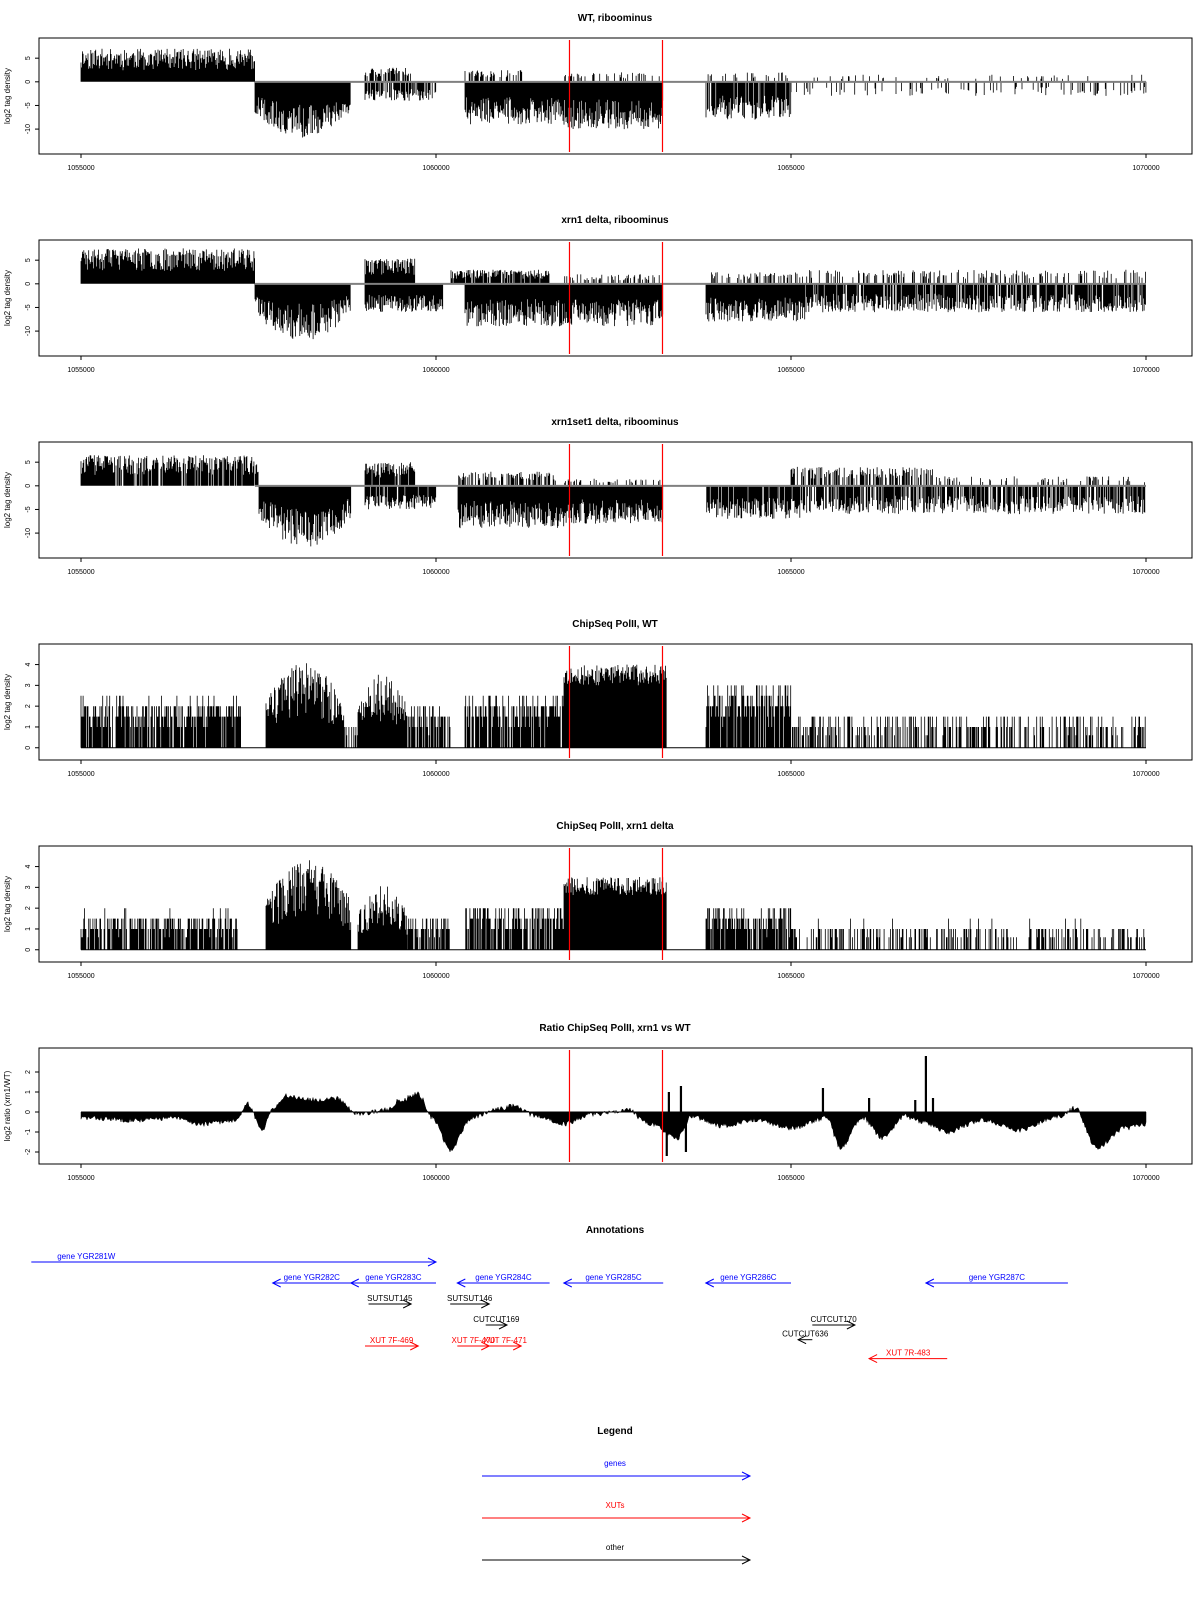 The width and height of the screenshot is (1200, 1600). What do you see at coordinates (496, 1319) in the screenshot?
I see `feature-label: CUTCUT169` at bounding box center [496, 1319].